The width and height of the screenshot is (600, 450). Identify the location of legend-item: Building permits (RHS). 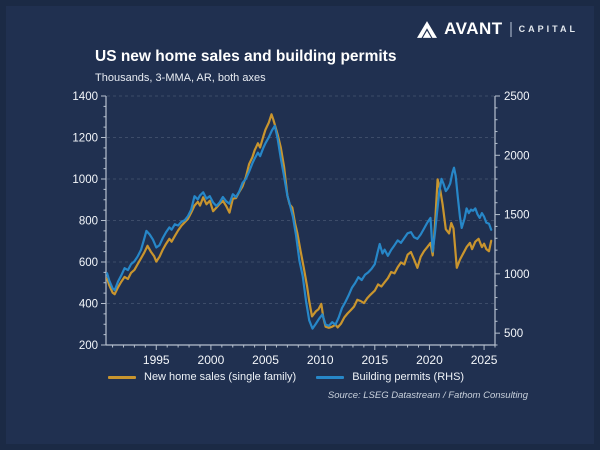
(390, 377).